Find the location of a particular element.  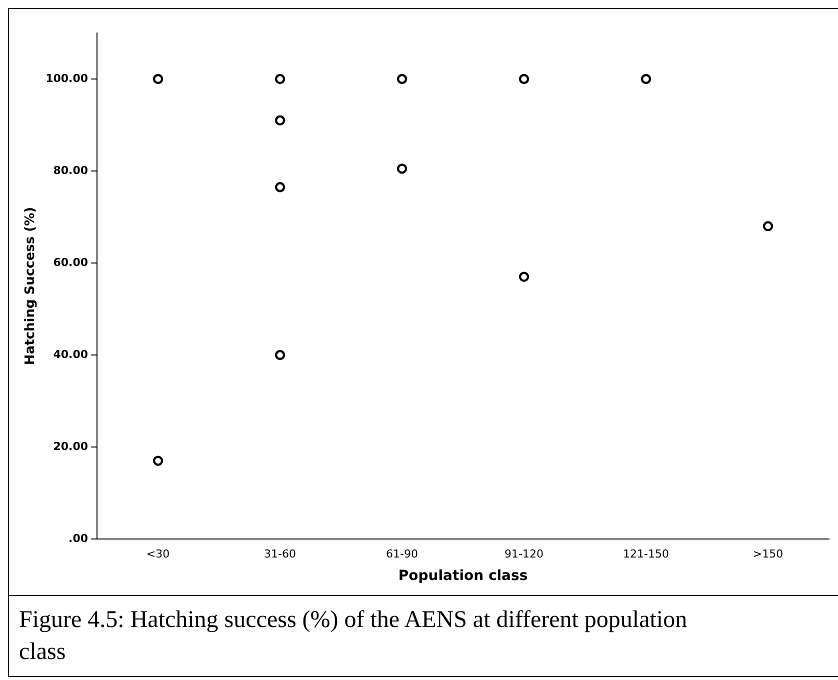

x-tick-label: 91-120 is located at coordinates (524, 553).